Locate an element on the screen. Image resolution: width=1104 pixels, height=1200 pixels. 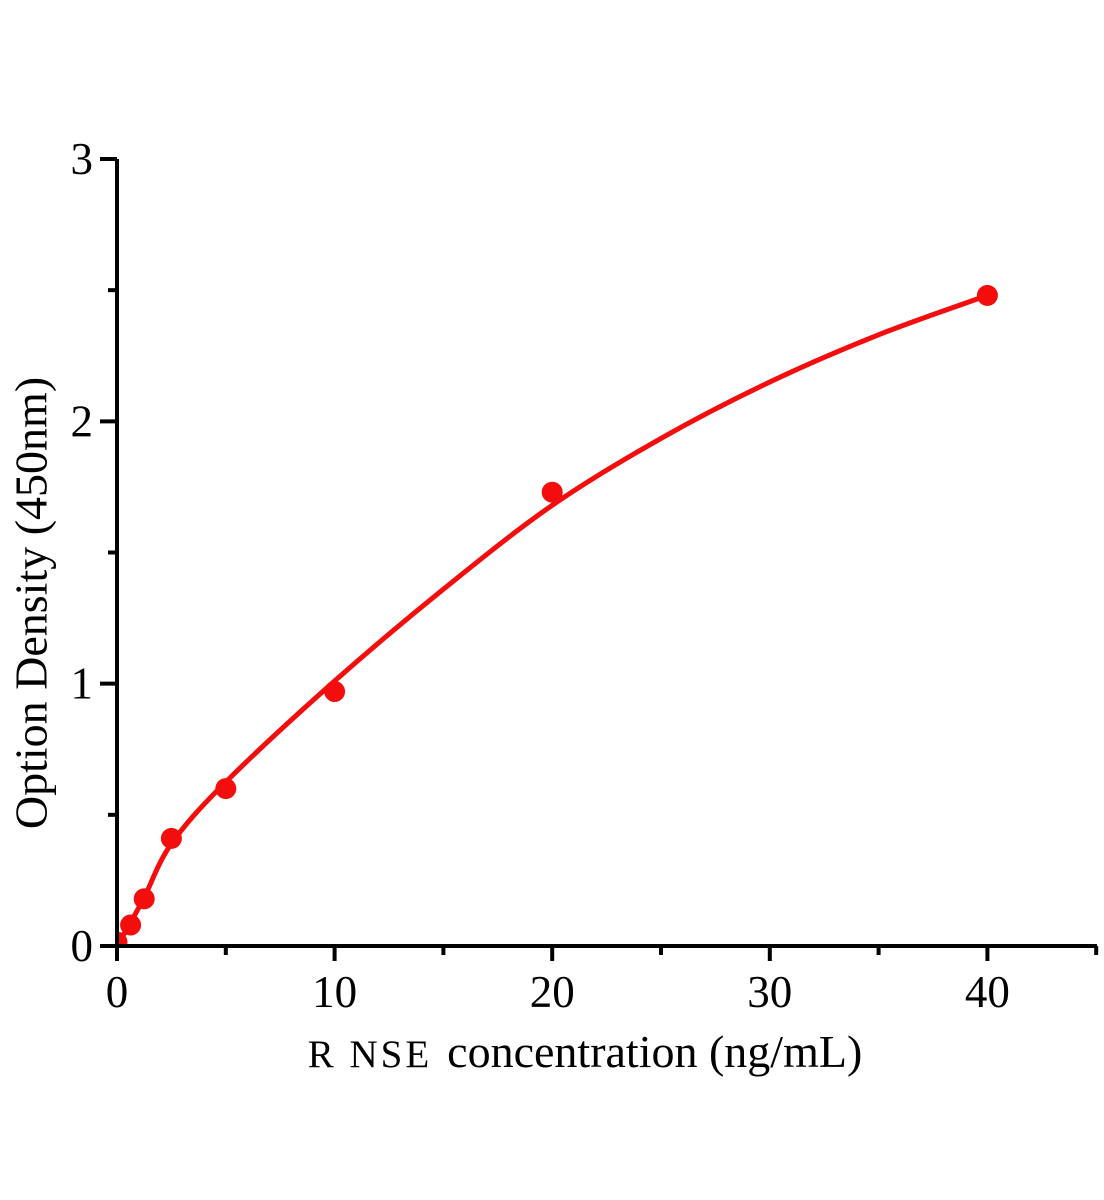
y-tick-label: 2 is located at coordinates (82, 421).